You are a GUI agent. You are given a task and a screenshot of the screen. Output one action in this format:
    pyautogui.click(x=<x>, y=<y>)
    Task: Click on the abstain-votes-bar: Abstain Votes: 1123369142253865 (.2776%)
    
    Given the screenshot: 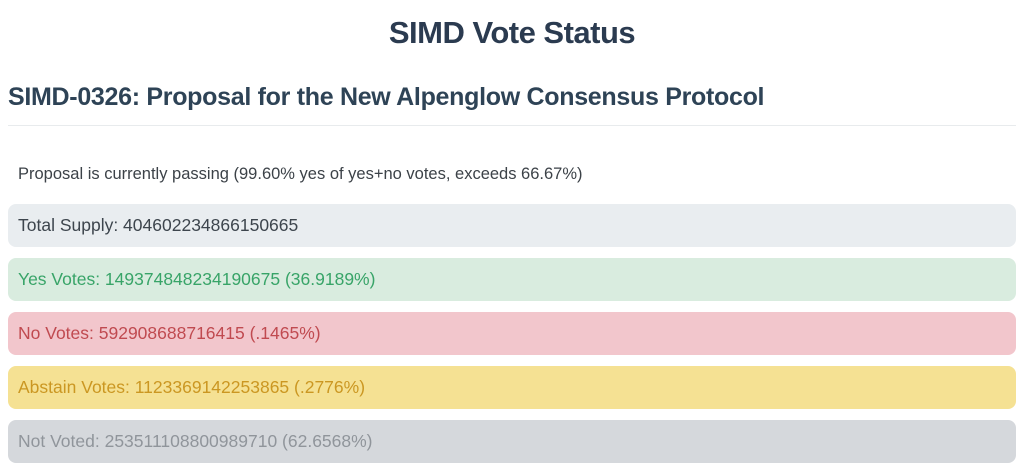 What is the action you would take?
    pyautogui.click(x=512, y=388)
    